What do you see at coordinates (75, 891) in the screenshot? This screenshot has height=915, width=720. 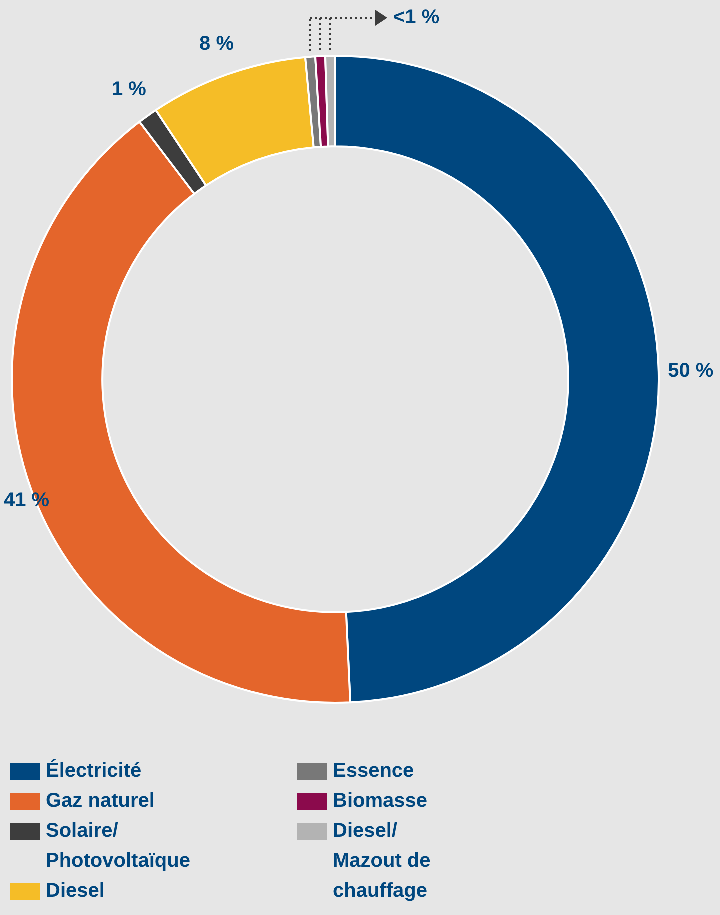 I see `legend-label: Diesel` at bounding box center [75, 891].